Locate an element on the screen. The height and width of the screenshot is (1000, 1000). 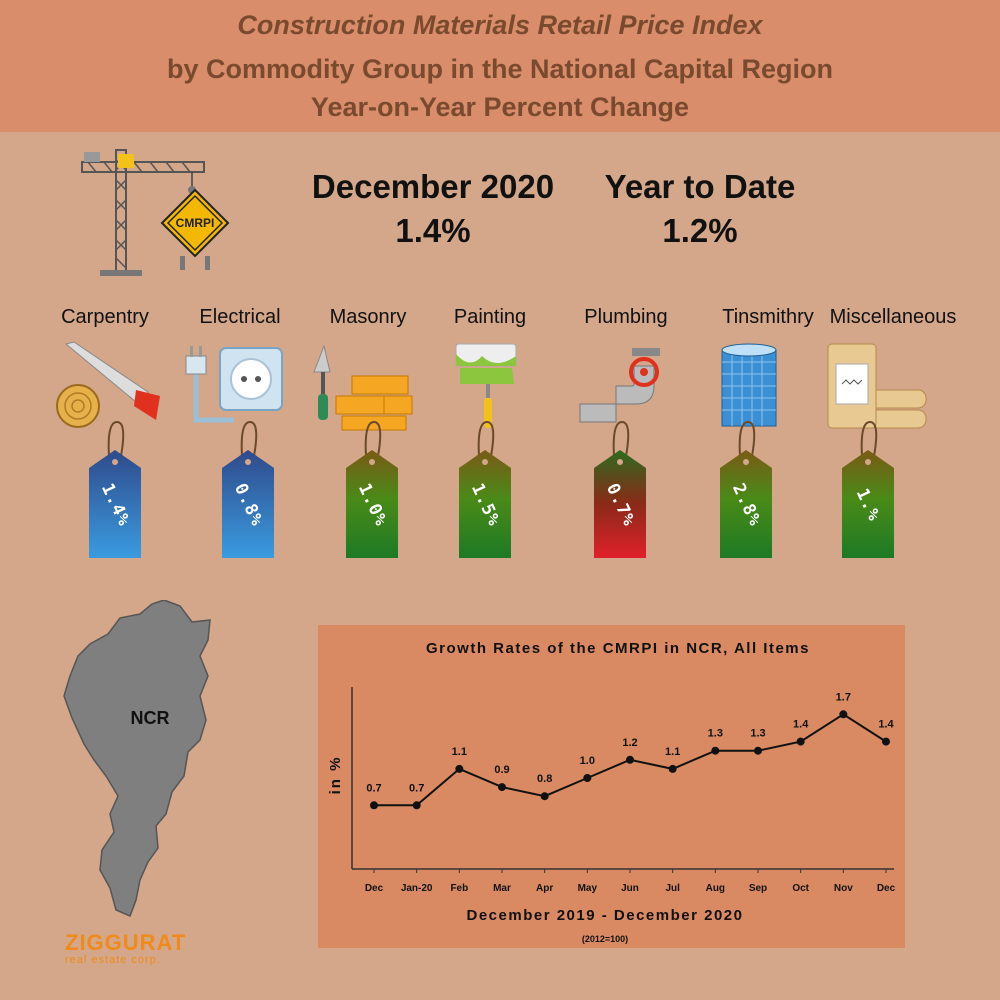
crane-icon is located at coordinates (143, 212).